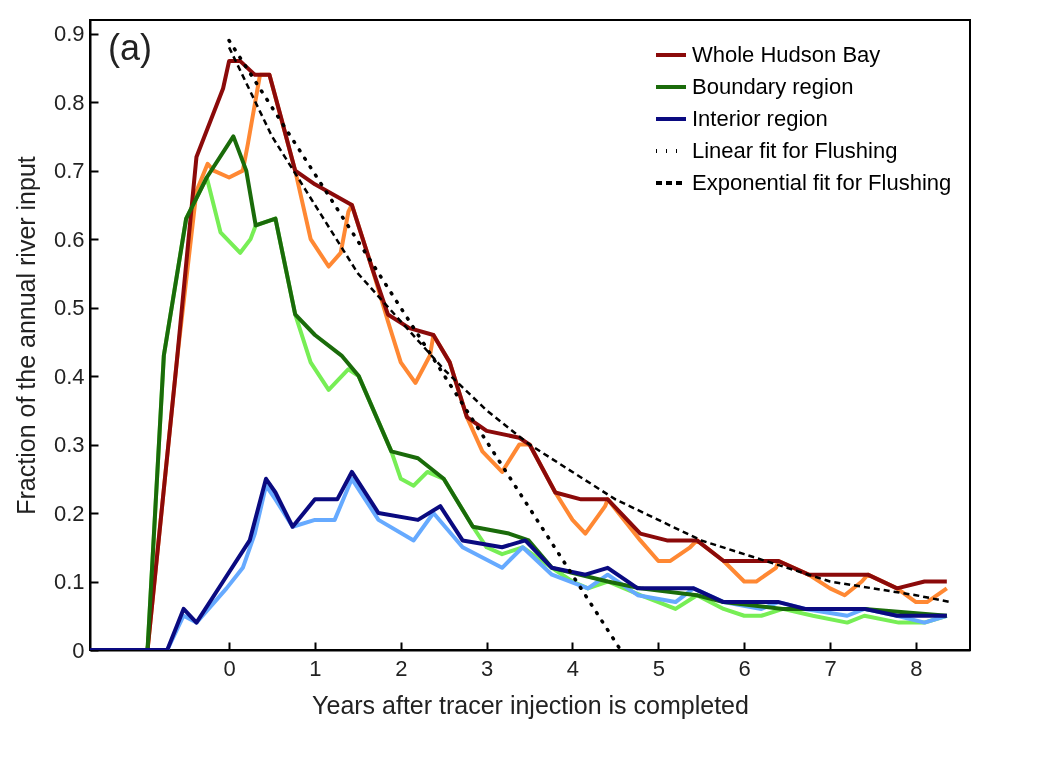  I want to click on legend-label: Exponential fit for Flushing, so click(822, 182).